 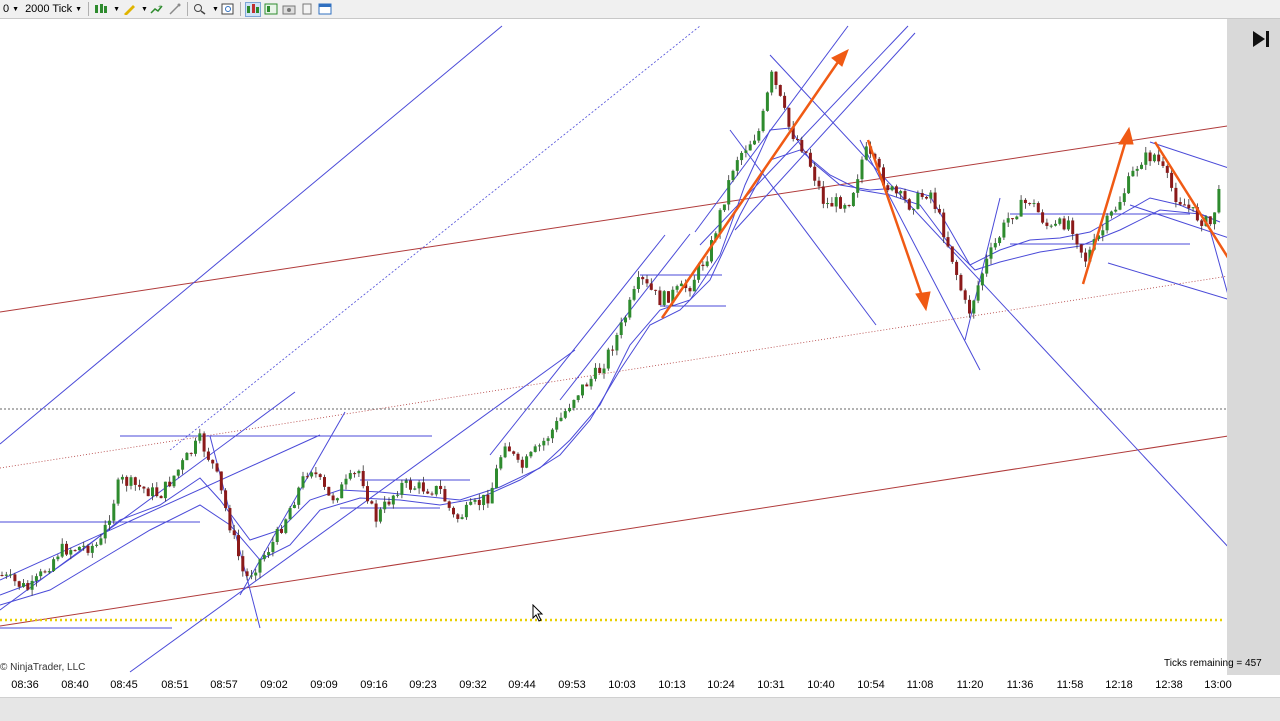 I want to click on window-icon, so click(x=325, y=9).